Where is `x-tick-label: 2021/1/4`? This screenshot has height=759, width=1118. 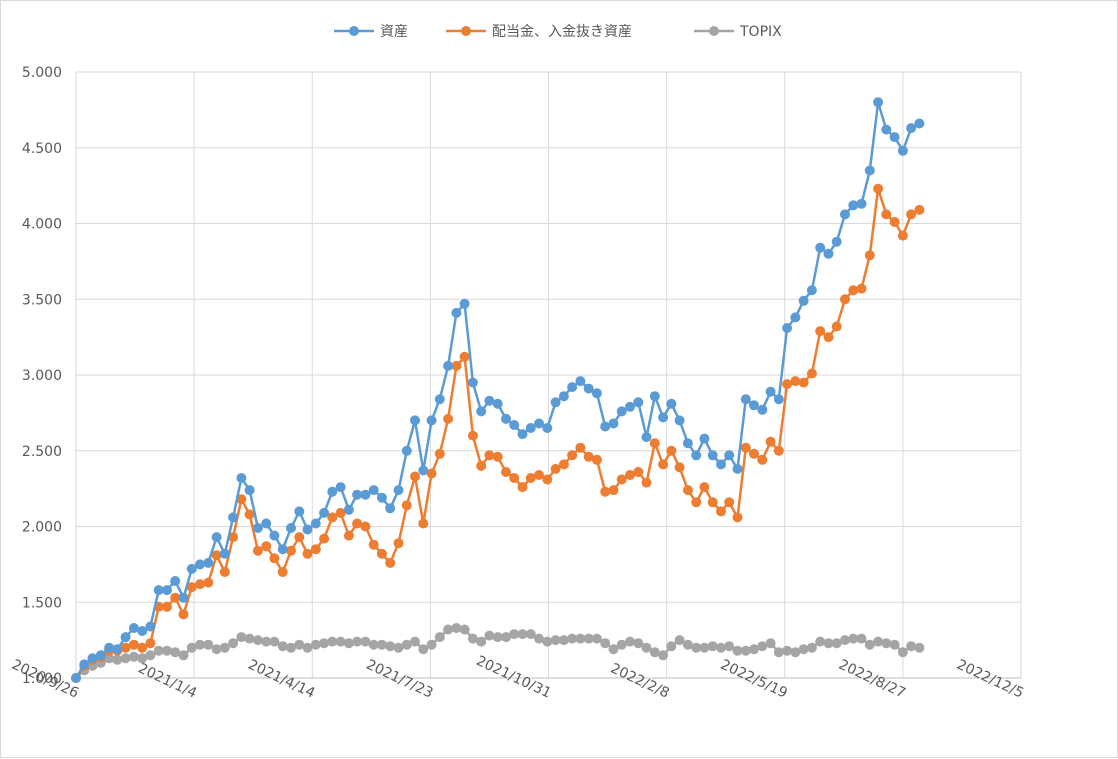
x-tick-label: 2021/1/4 is located at coordinates (167, 681).